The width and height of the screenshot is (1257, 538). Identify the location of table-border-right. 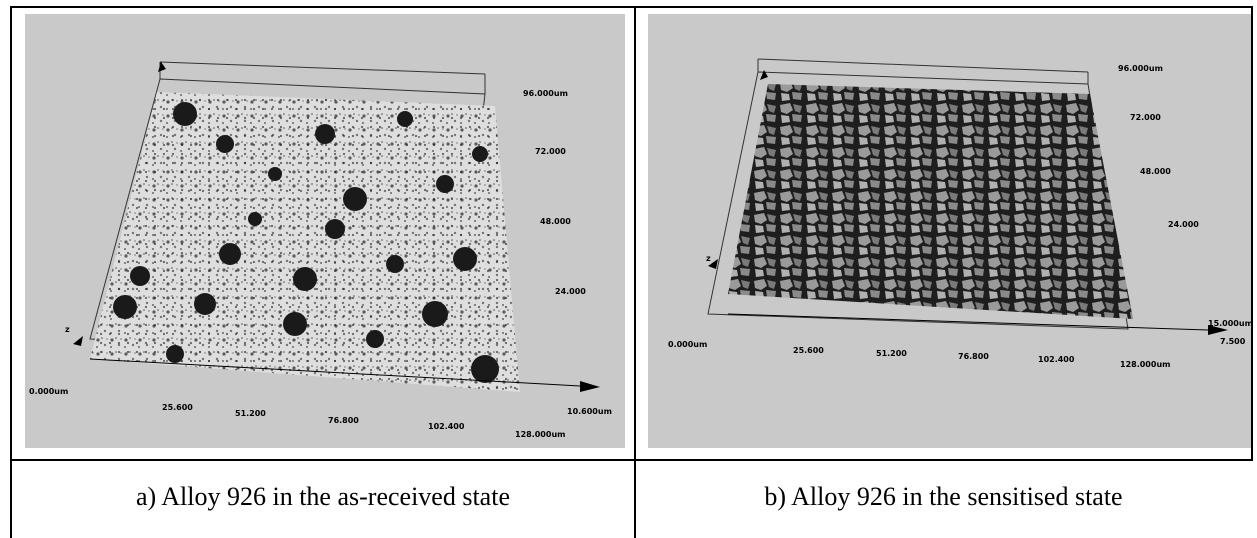
(1252, 233).